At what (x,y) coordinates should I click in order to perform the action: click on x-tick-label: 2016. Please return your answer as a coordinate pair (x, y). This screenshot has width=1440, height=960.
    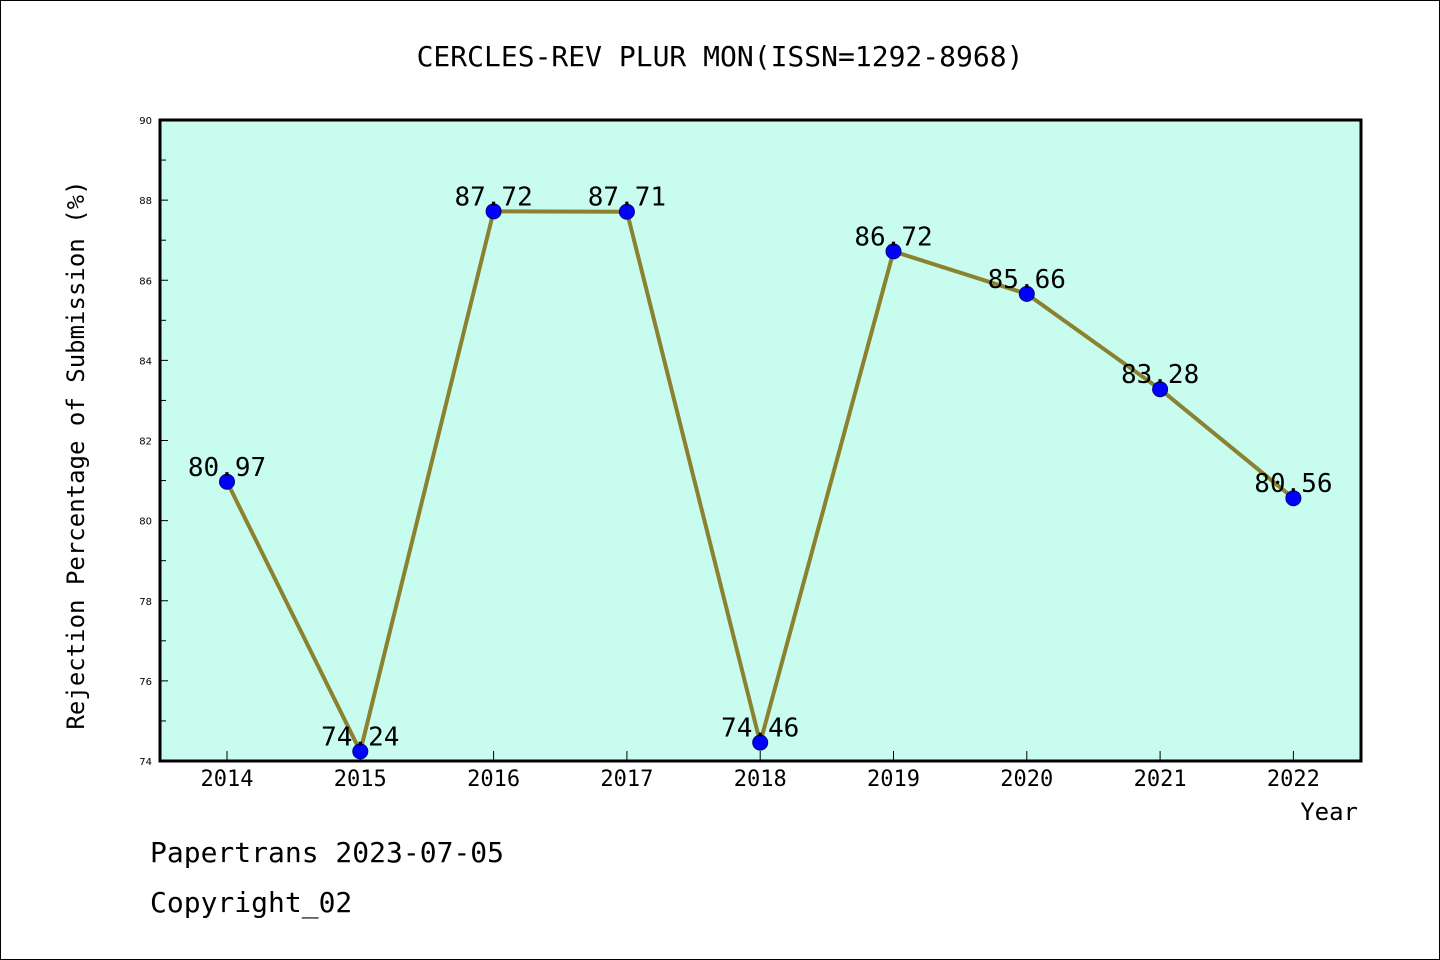
    Looking at the image, I should click on (493, 779).